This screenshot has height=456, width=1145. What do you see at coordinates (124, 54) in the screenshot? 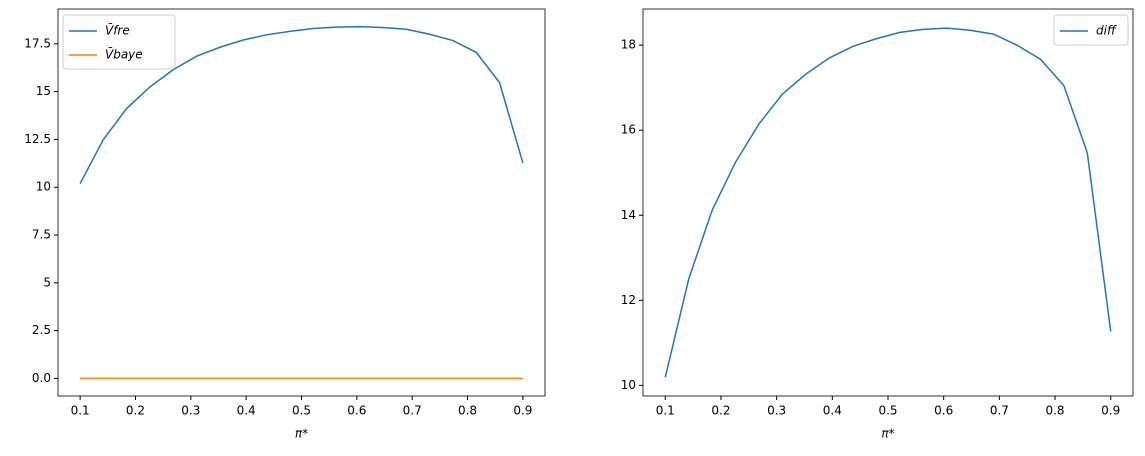
I see `legend-label: V̄baye` at bounding box center [124, 54].